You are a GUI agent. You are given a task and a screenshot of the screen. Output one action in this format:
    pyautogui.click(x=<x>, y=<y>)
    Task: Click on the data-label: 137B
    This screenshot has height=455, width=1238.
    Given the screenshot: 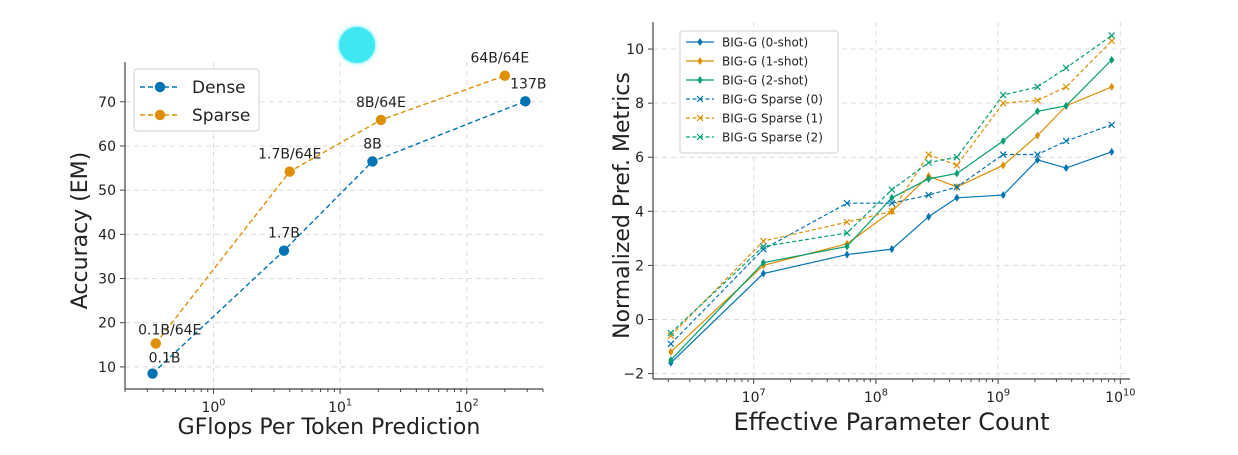 What is the action you would take?
    pyautogui.click(x=528, y=84)
    